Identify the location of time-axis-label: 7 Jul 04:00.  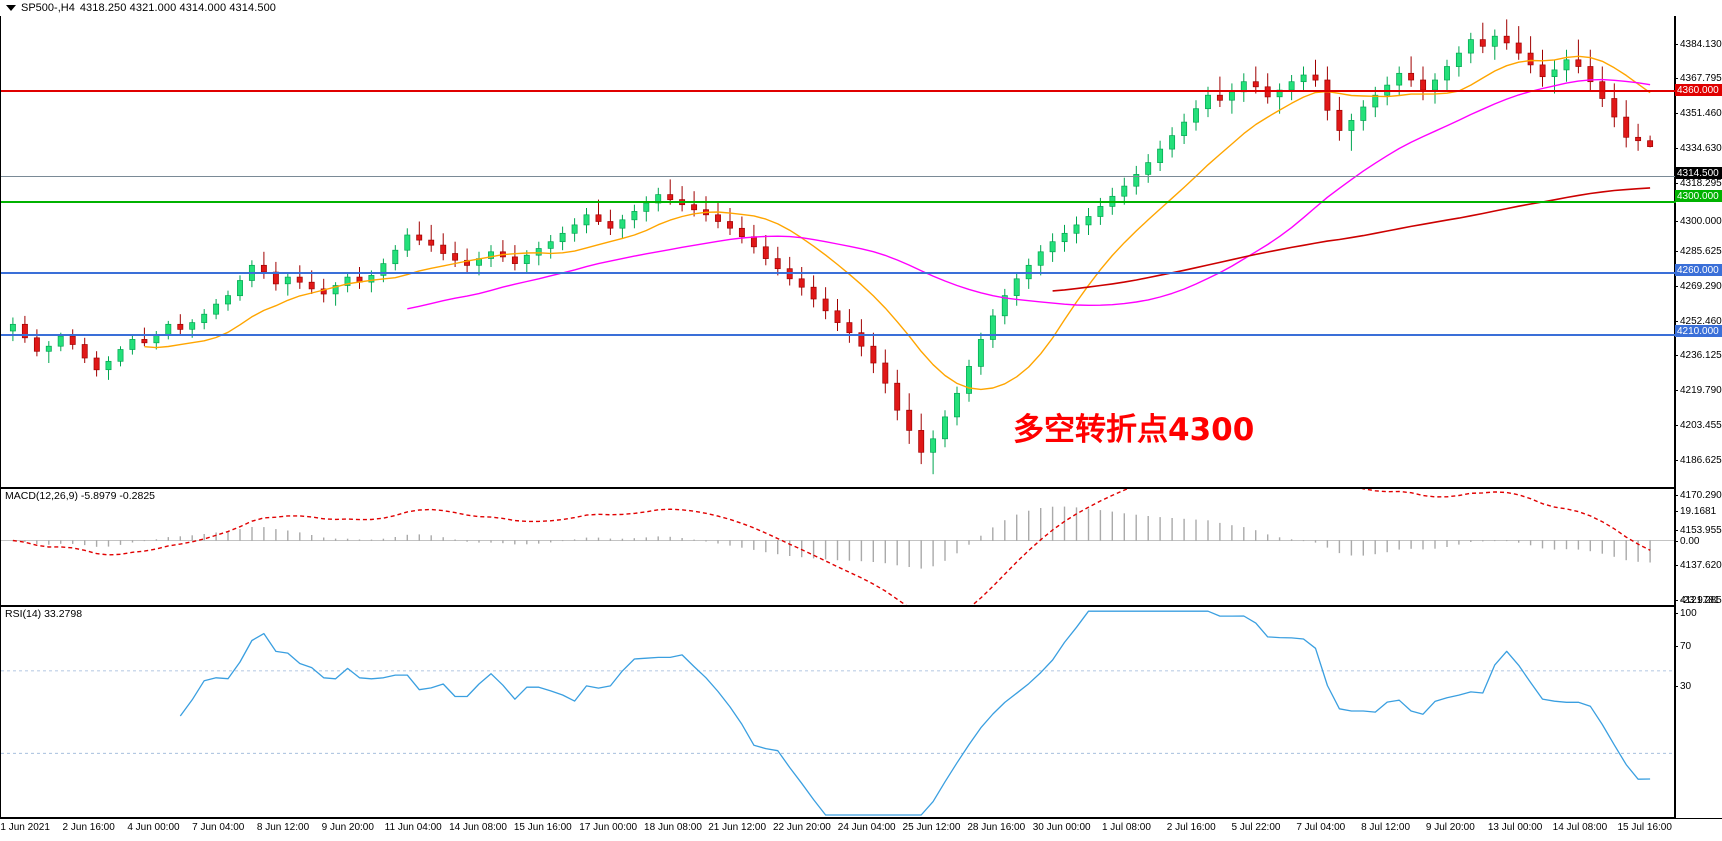
(1321, 827).